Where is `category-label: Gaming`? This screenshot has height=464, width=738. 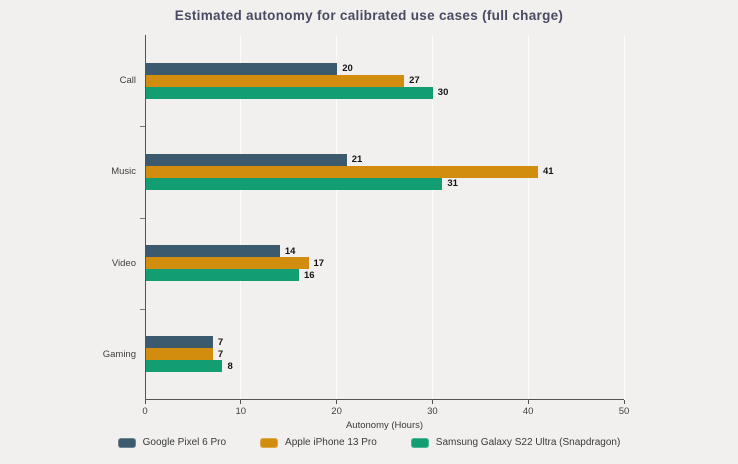
category-label: Gaming is located at coordinates (119, 354).